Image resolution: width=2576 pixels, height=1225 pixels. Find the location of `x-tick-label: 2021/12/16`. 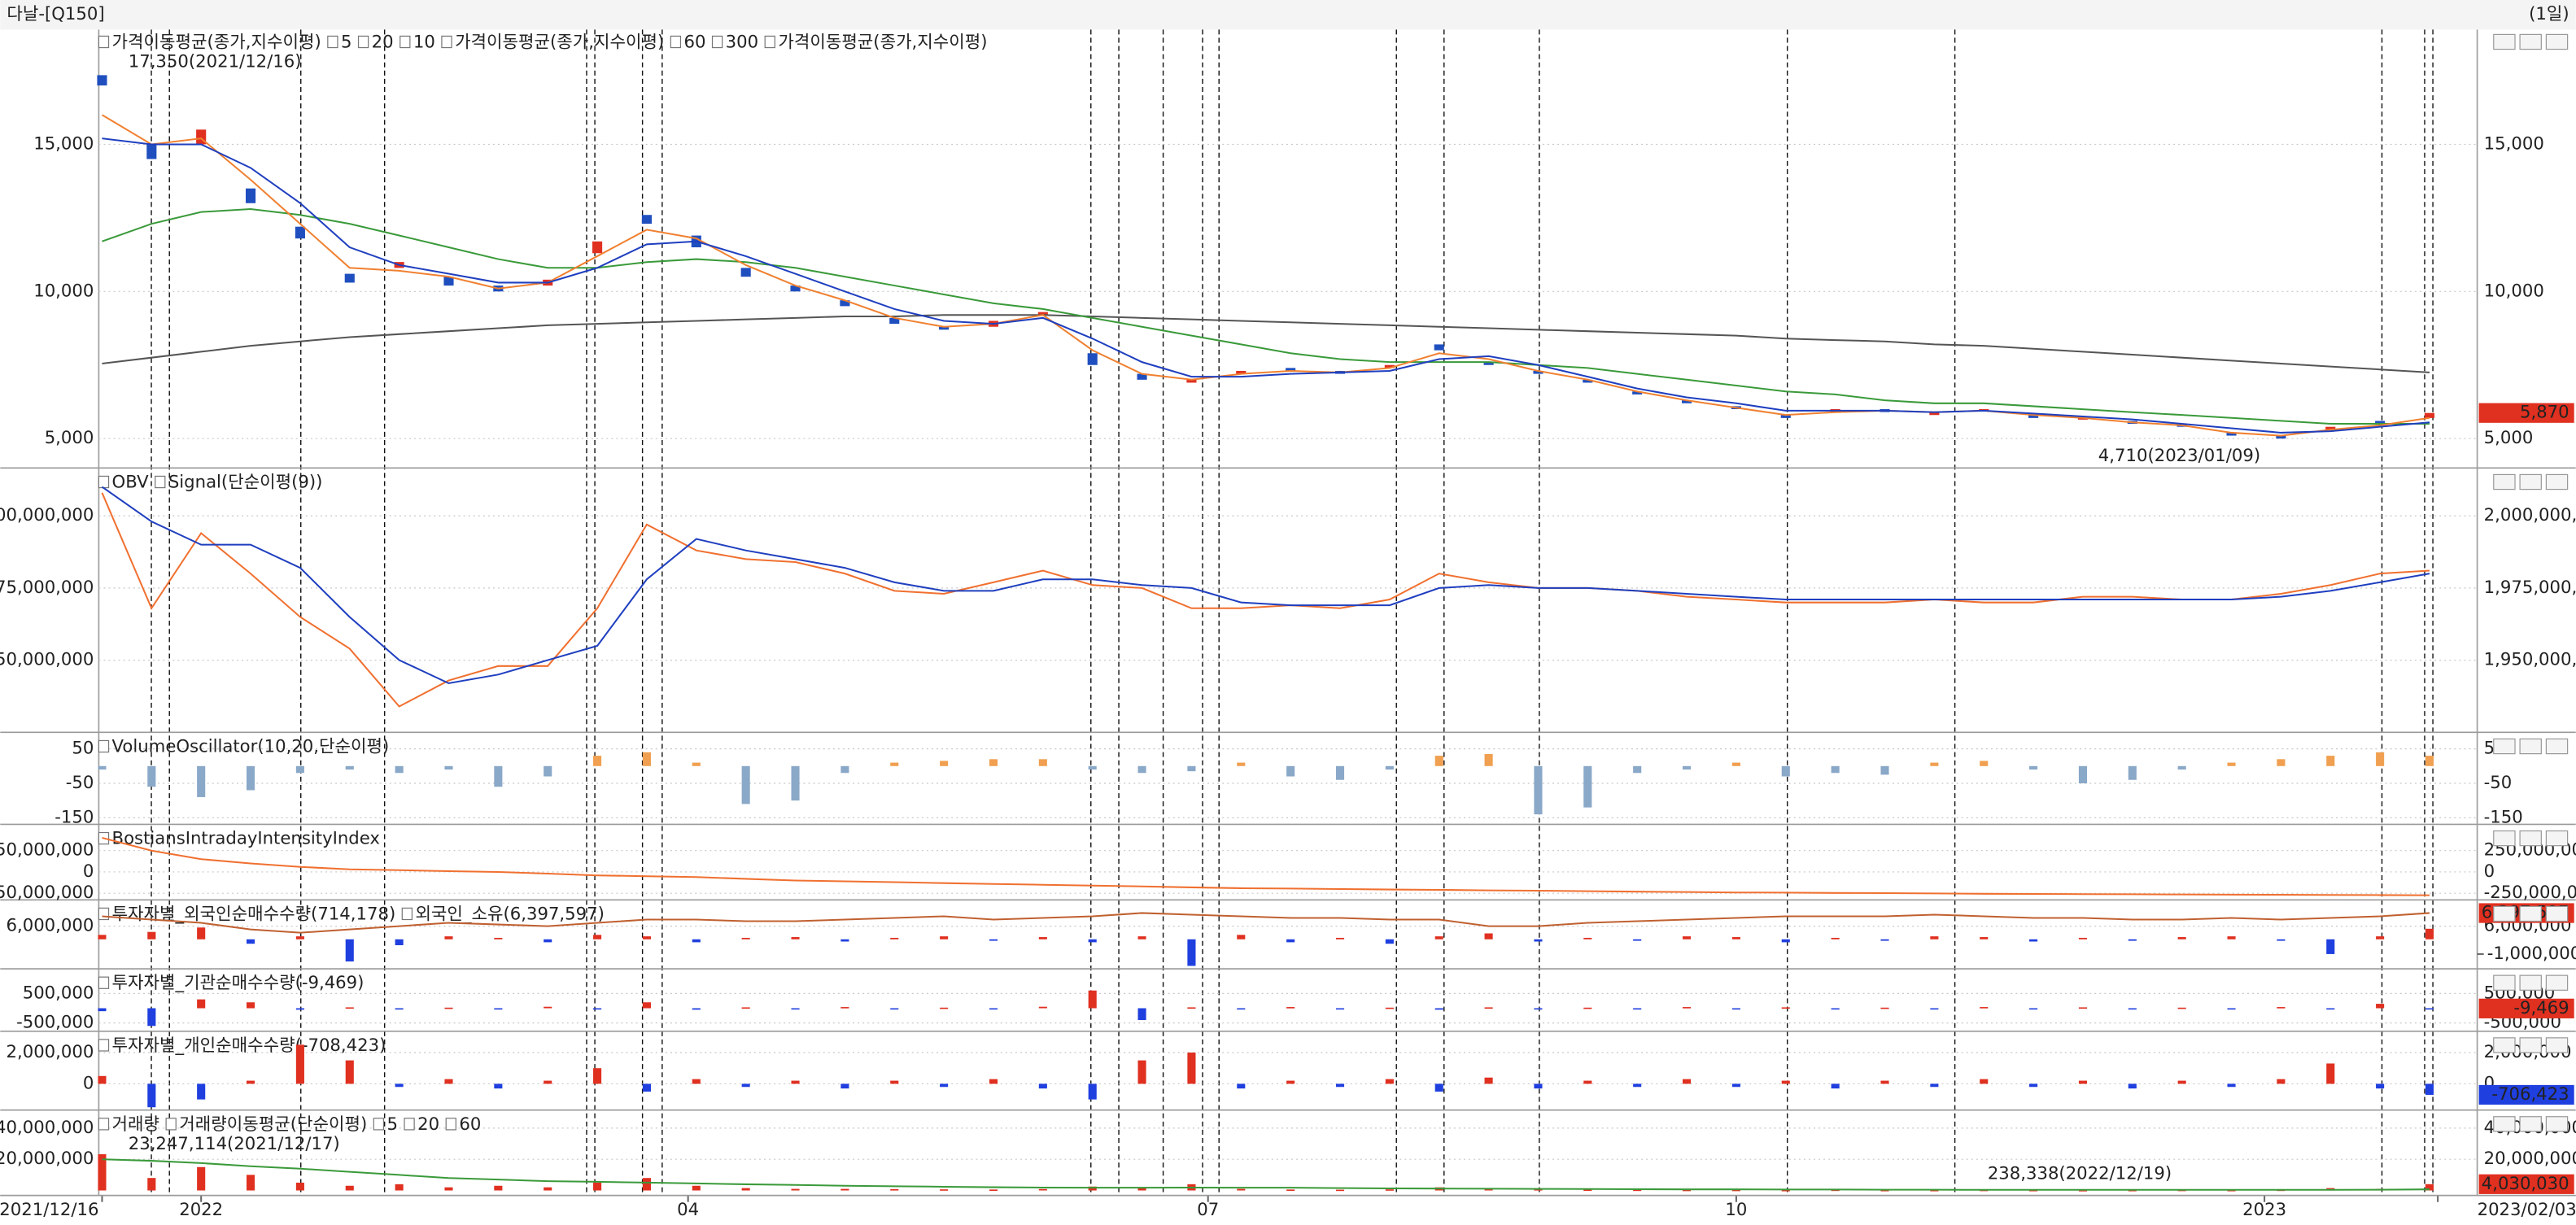

x-tick-label: 2021/12/16 is located at coordinates (49, 1209).